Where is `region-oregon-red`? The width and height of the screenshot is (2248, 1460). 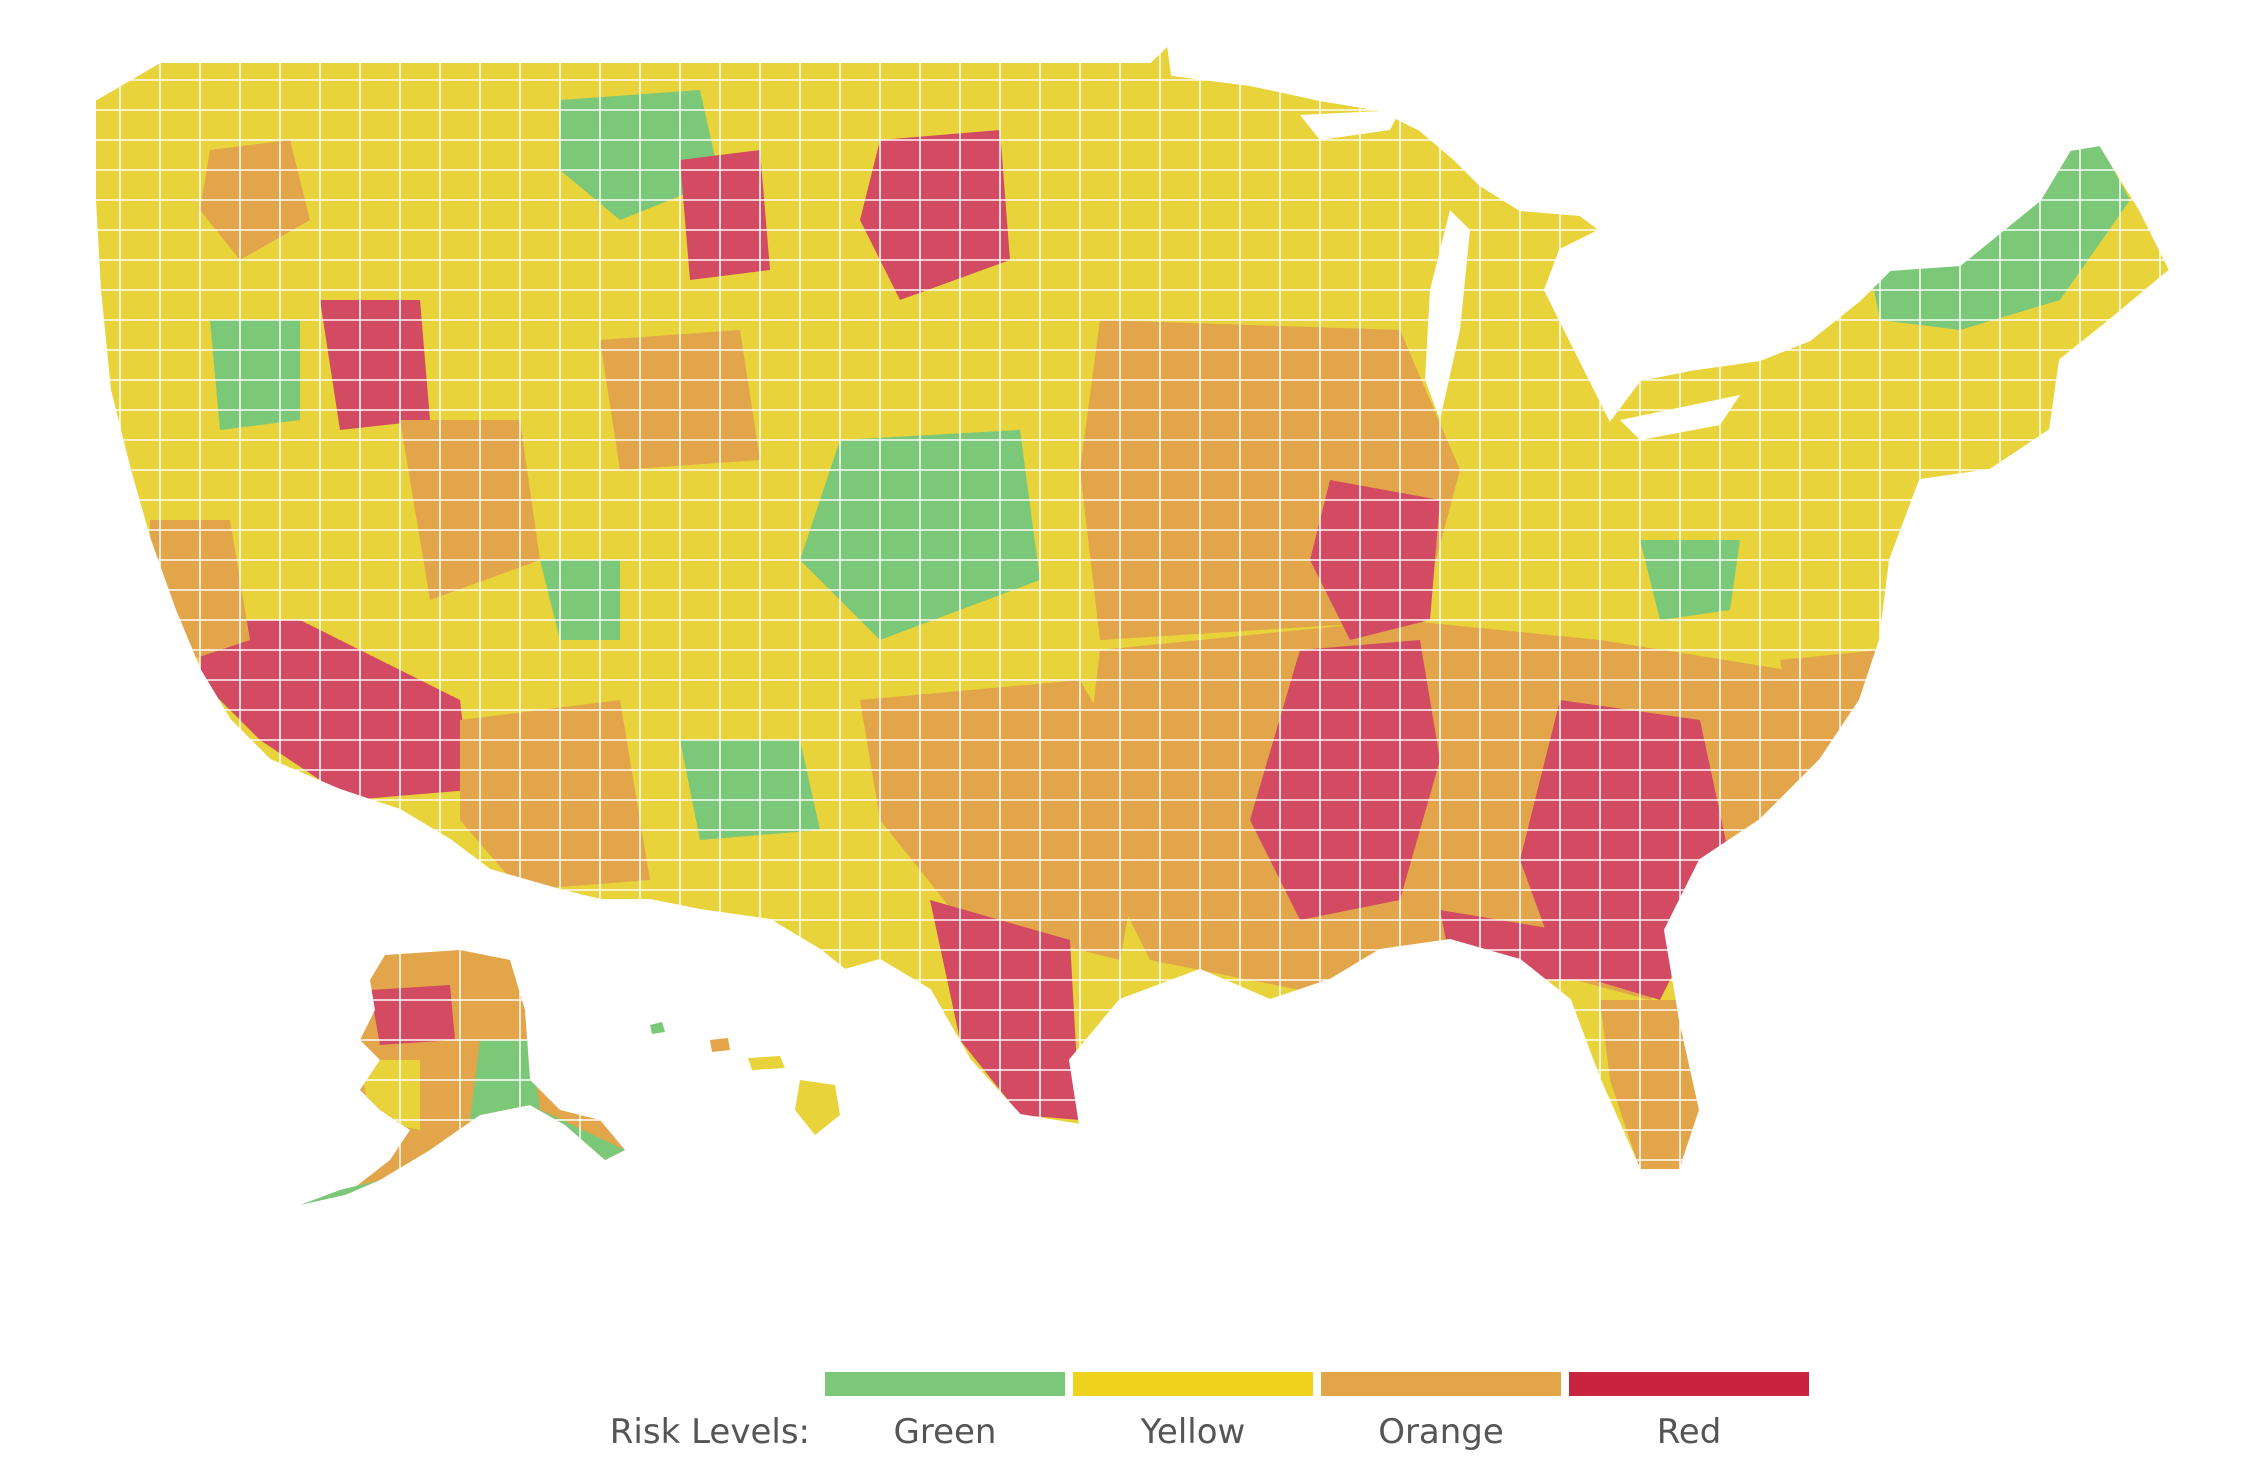
region-oregon-red is located at coordinates (375, 365).